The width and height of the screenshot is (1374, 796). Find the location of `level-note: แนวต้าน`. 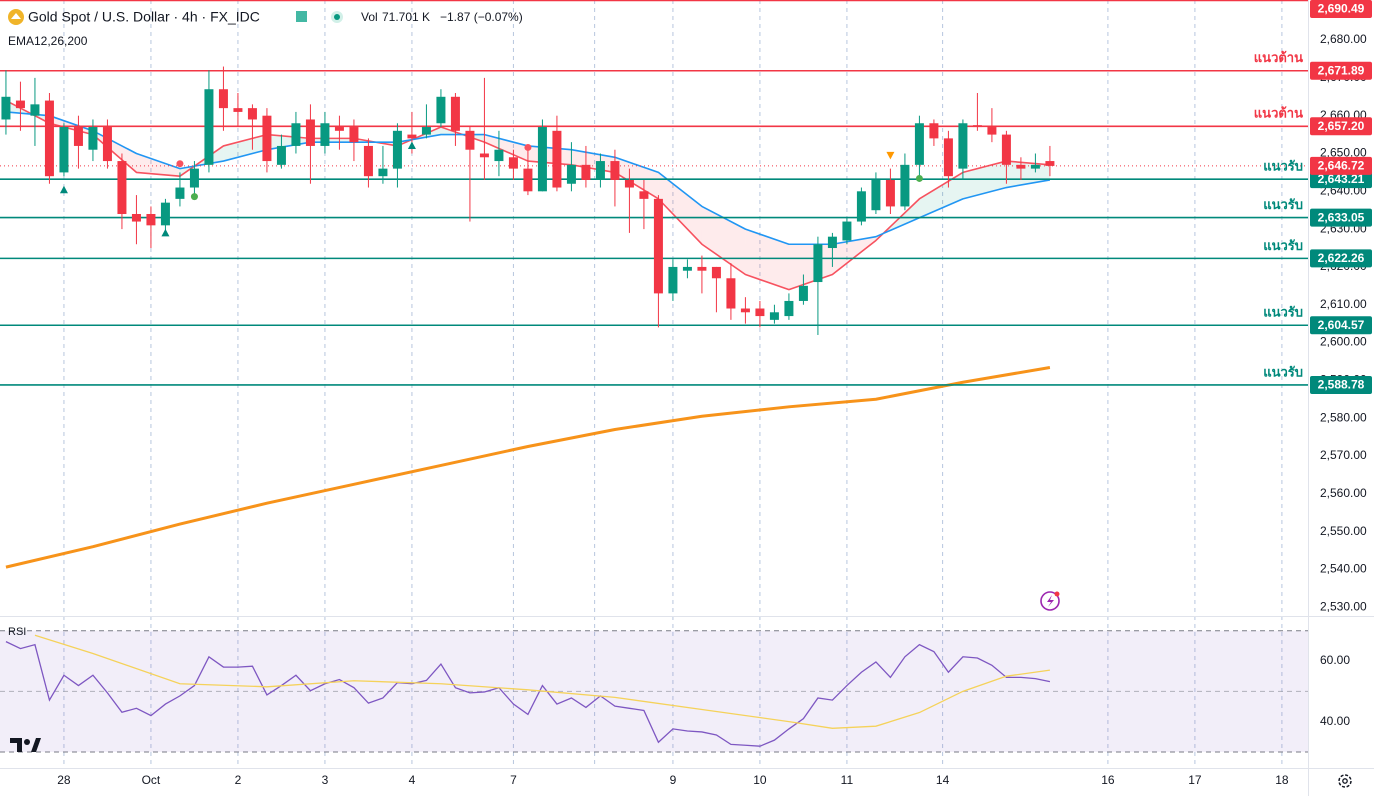

level-note: แนวต้าน is located at coordinates (1278, 57).